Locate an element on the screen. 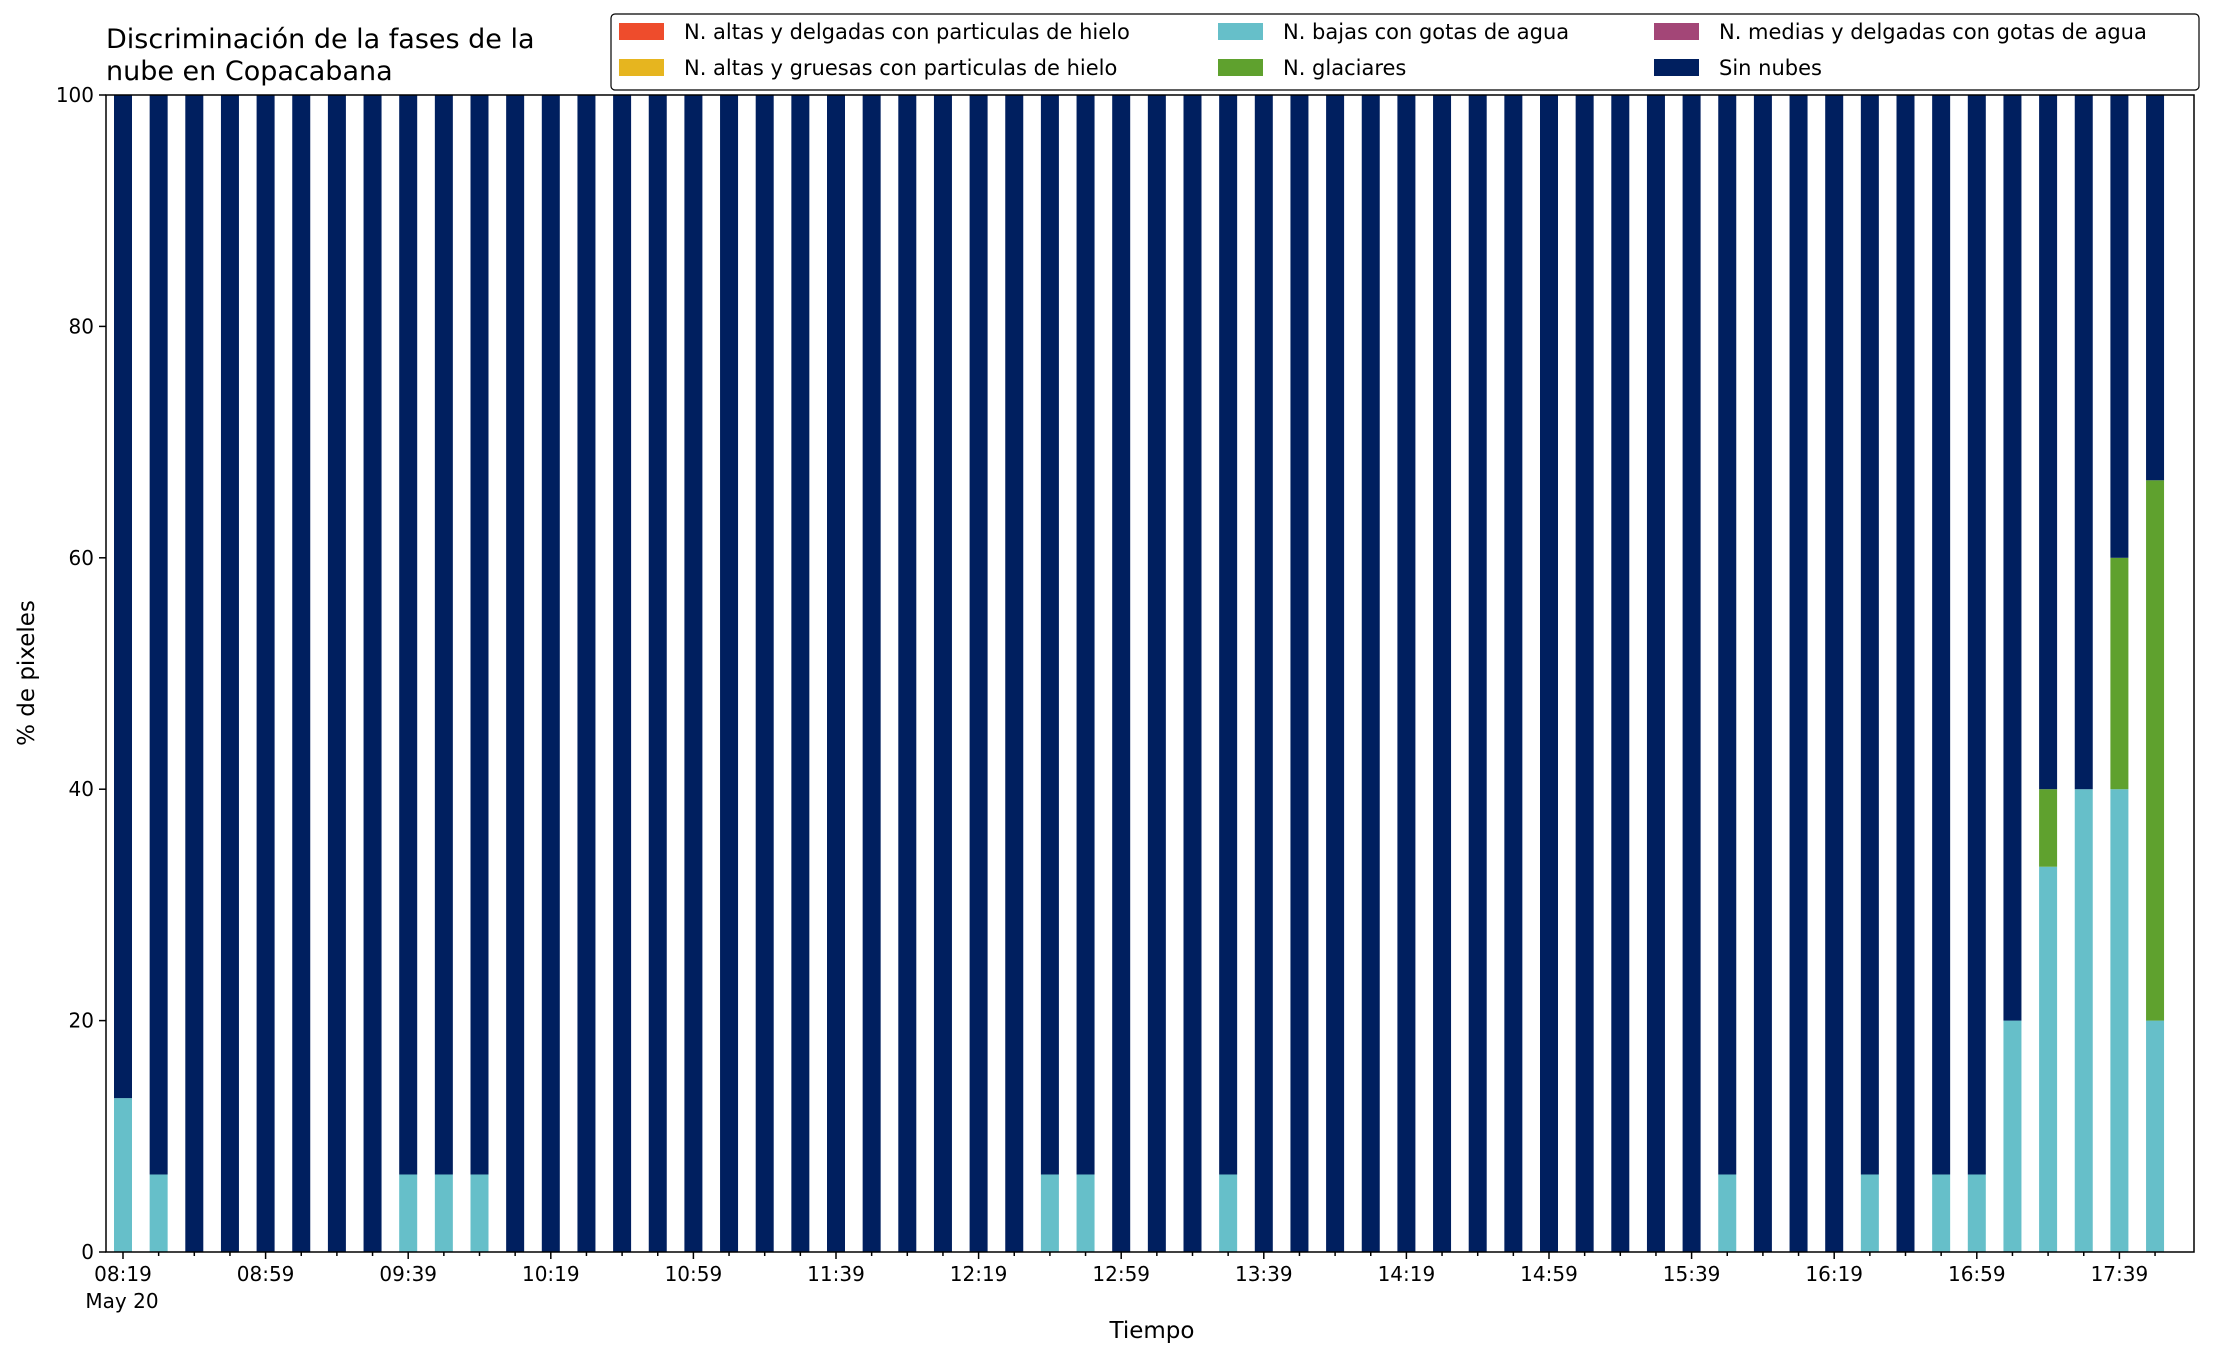 Image resolution: width=2216 pixels, height=1355 pixels. x-tick-label: 12:59 is located at coordinates (1121, 1274).